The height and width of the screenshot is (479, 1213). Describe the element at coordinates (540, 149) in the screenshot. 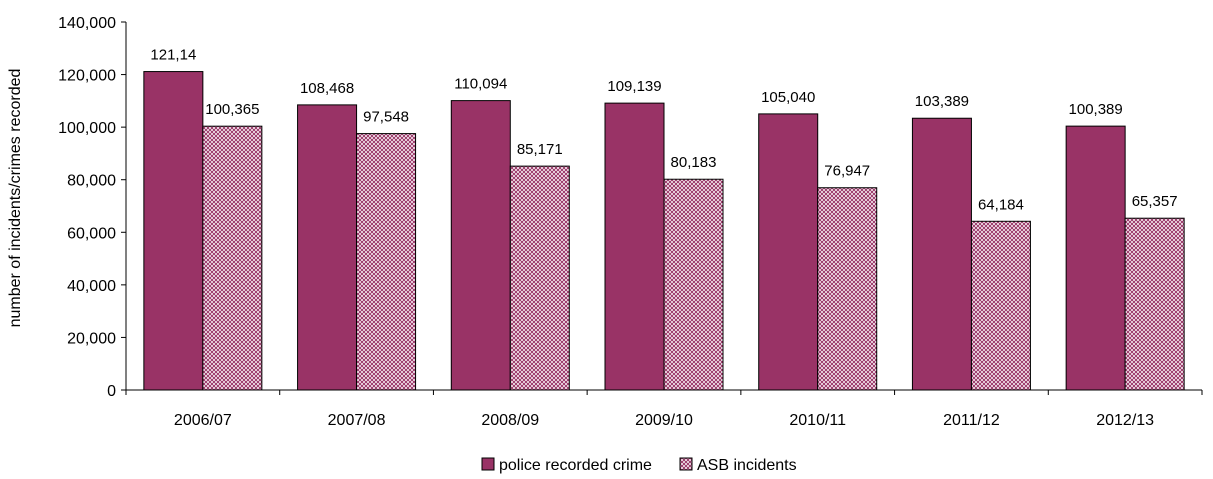

I see `data-label-asb-incidents: 85,171` at that location.